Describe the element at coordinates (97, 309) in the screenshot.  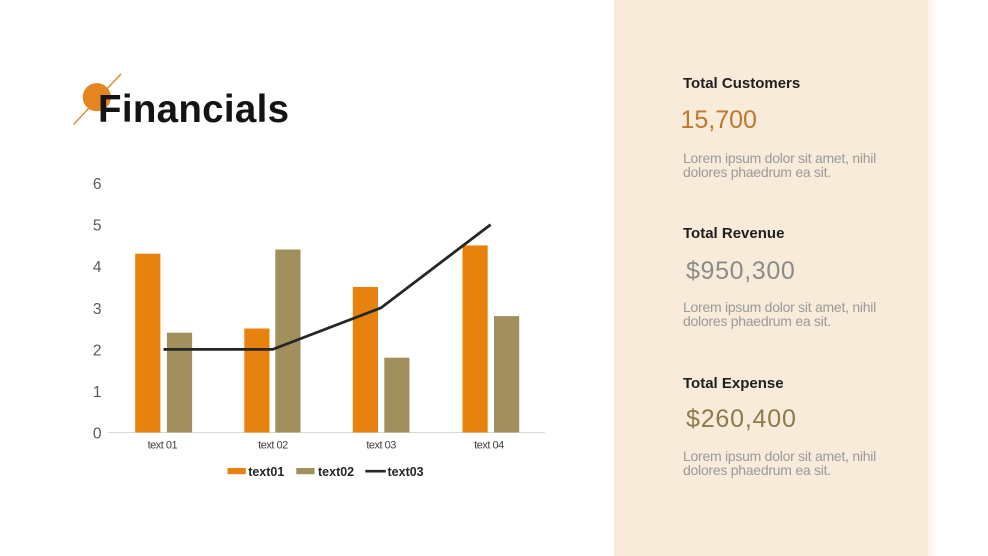
I see `svg-text: 3` at that location.